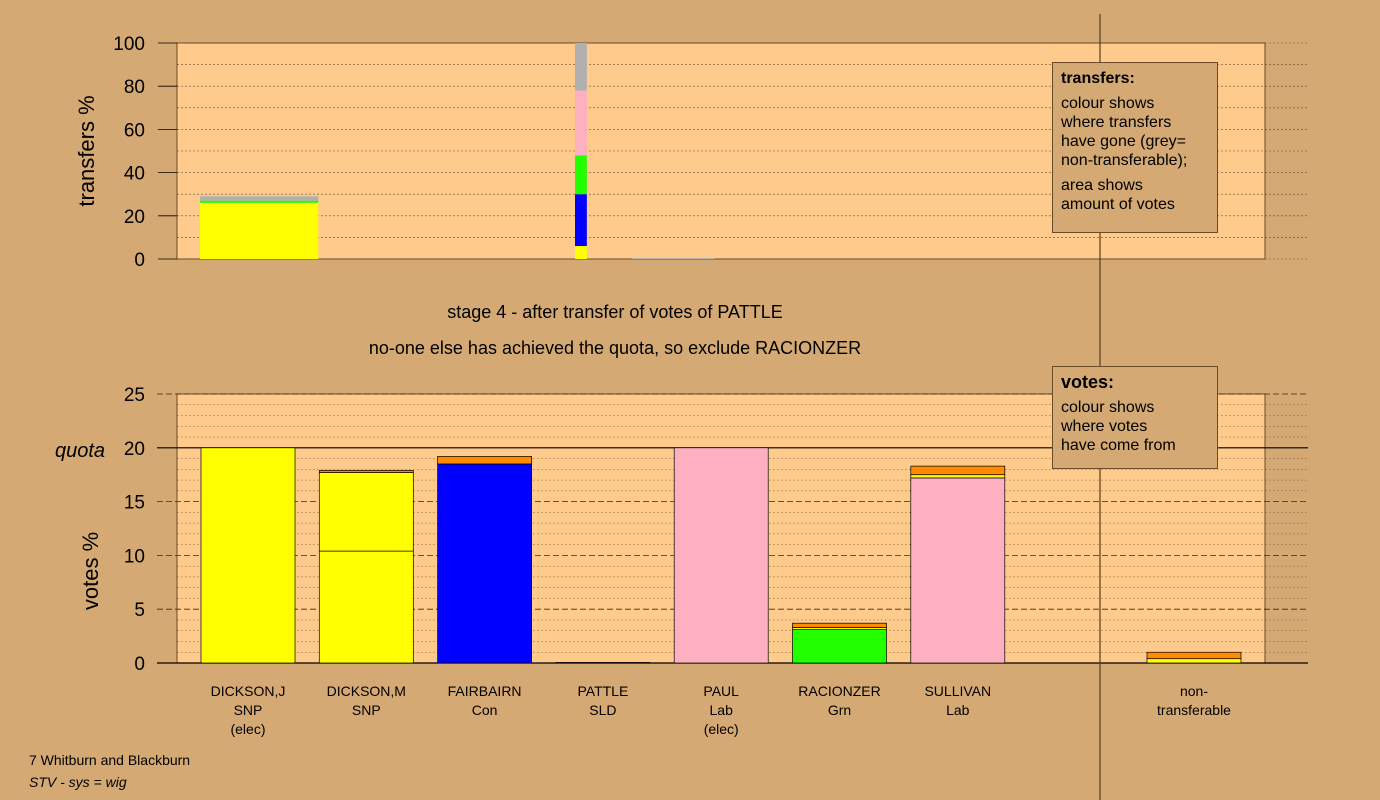 The image size is (1380, 800). Describe the element at coordinates (1194, 710) in the screenshot. I see `non-transferable-label: transferable` at that location.